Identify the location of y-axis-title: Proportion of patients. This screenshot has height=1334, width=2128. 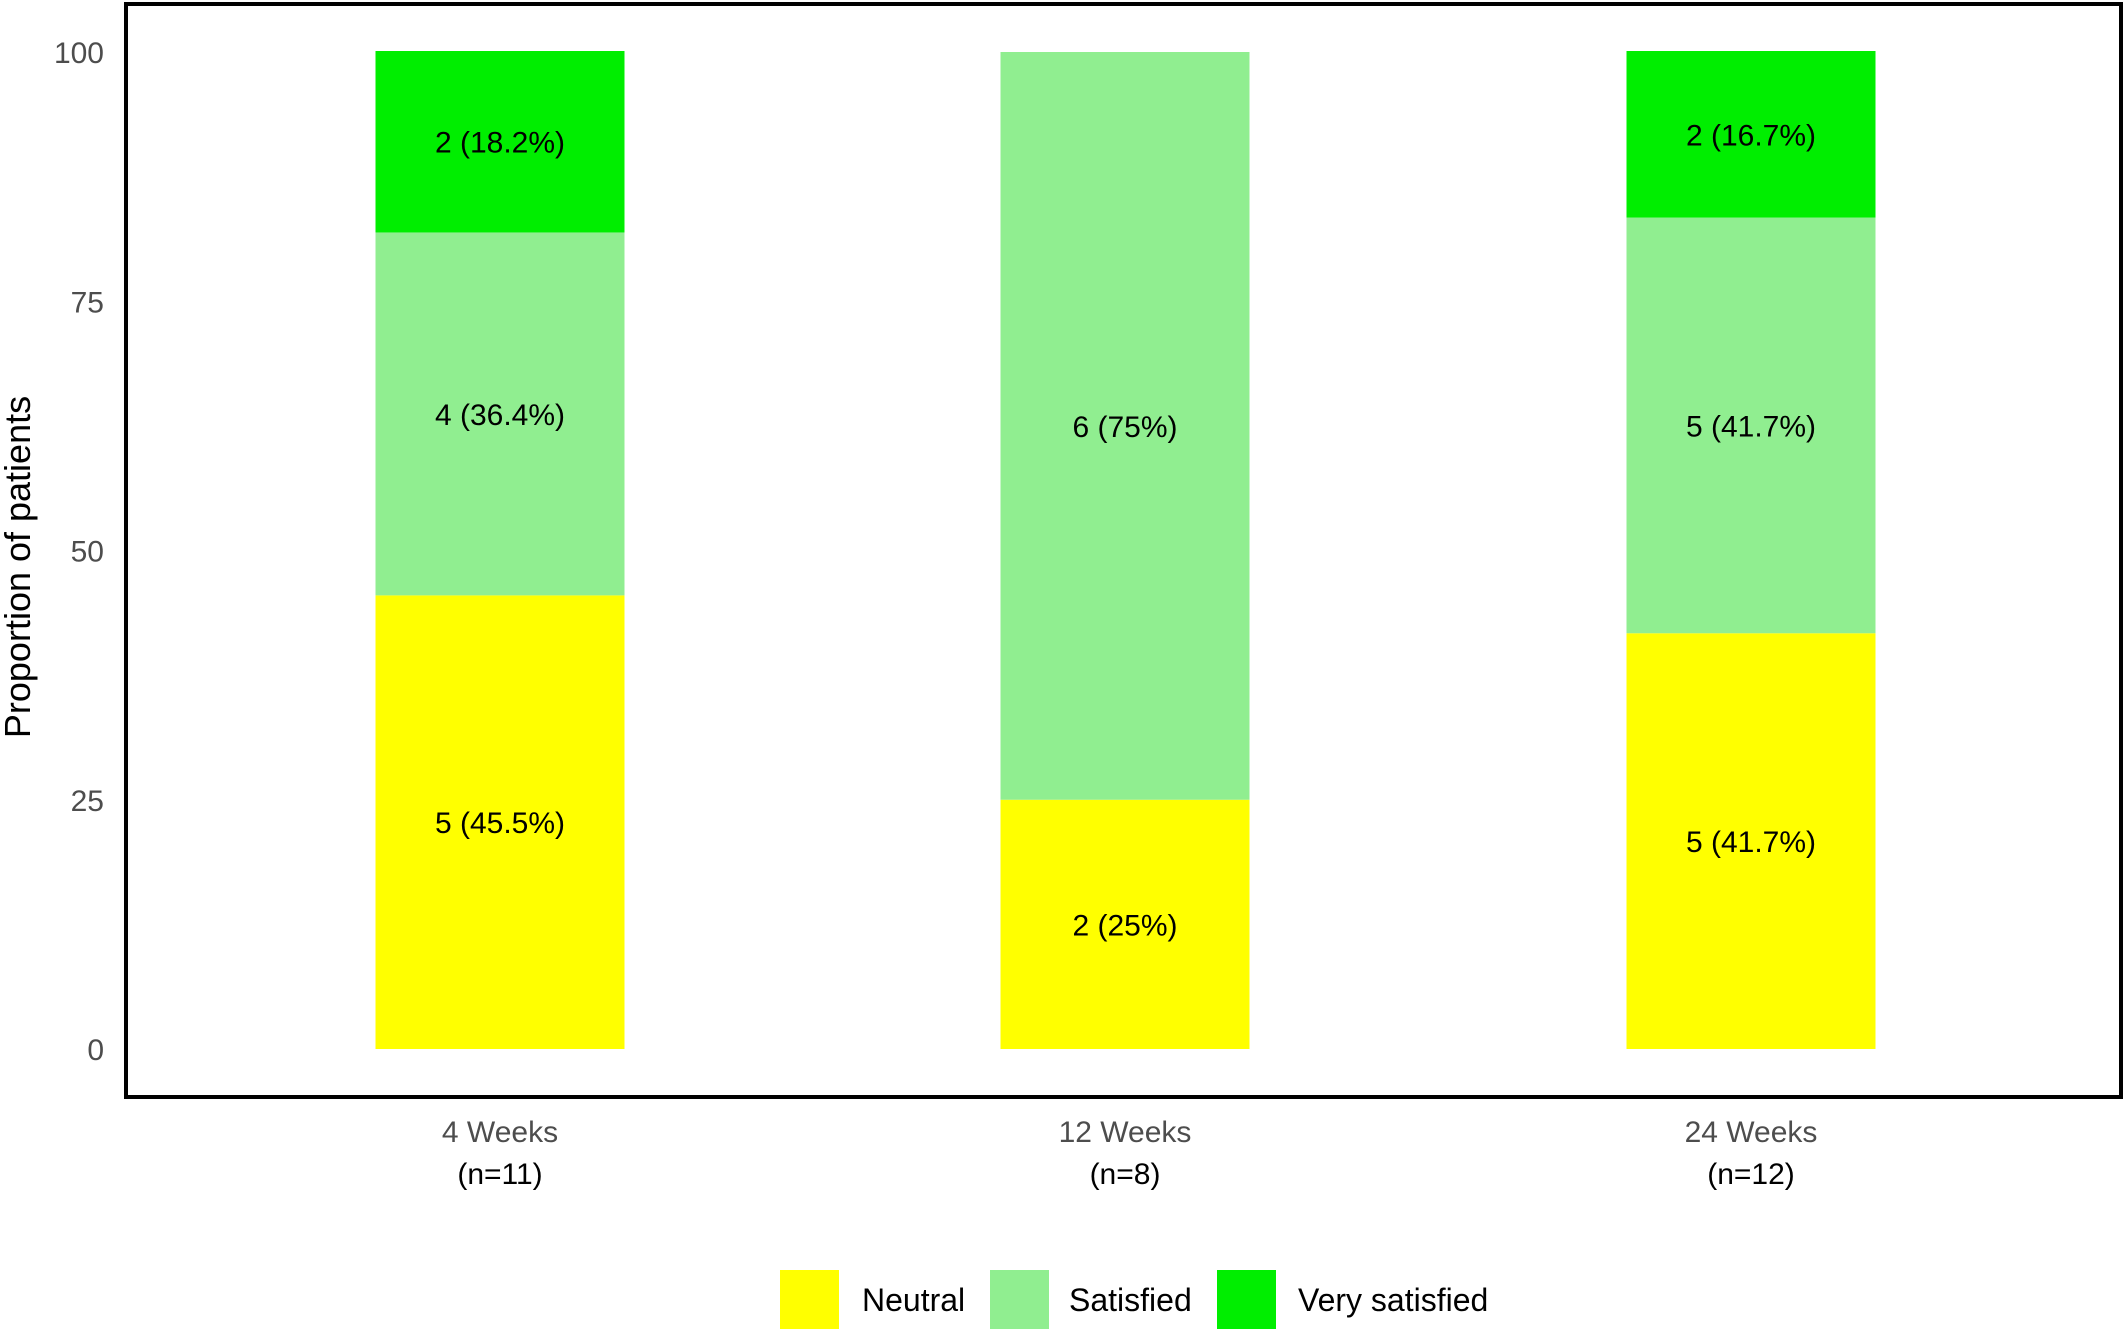
(19, 567).